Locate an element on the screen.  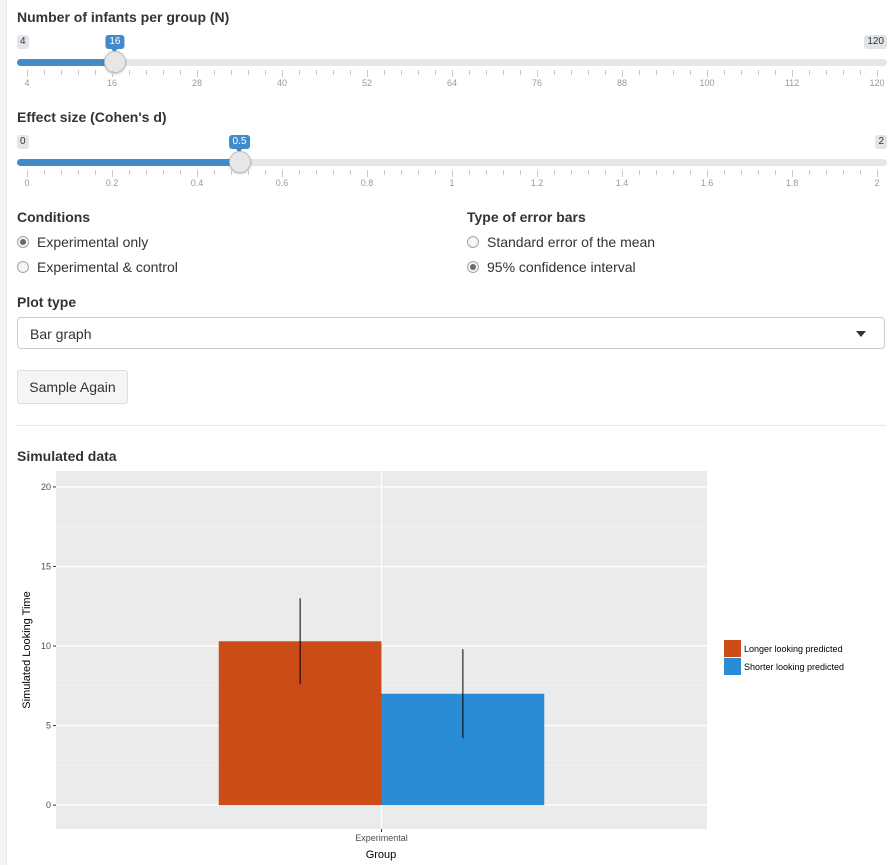
tick-label: 1.4 is located at coordinates (622, 183).